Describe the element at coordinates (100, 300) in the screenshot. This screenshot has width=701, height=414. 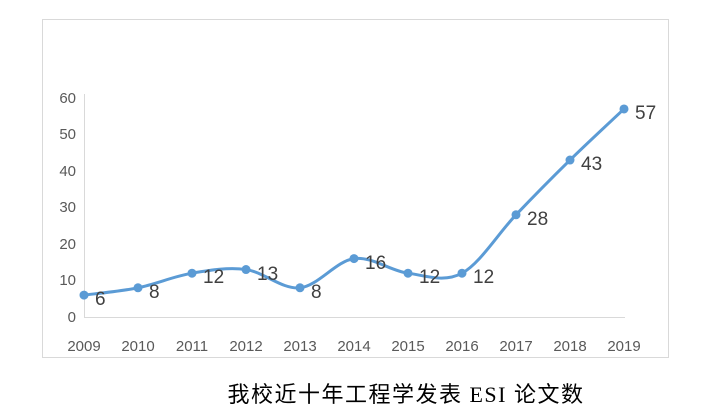
I see `data-point-label: 6` at that location.